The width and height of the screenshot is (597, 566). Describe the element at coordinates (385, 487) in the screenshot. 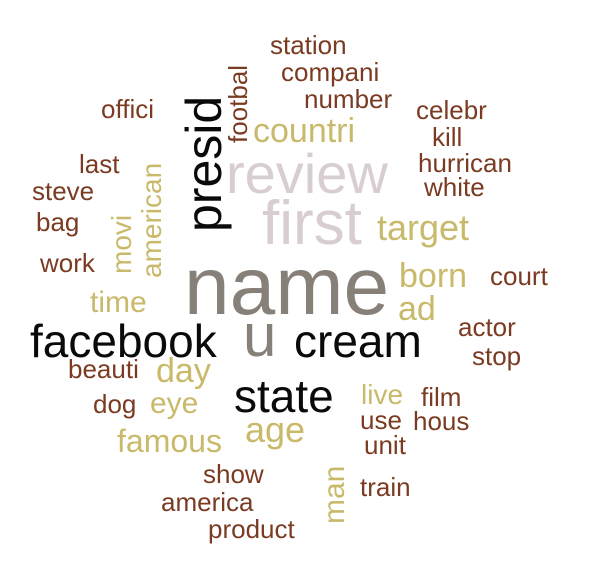

I see `word-train: train` at that location.